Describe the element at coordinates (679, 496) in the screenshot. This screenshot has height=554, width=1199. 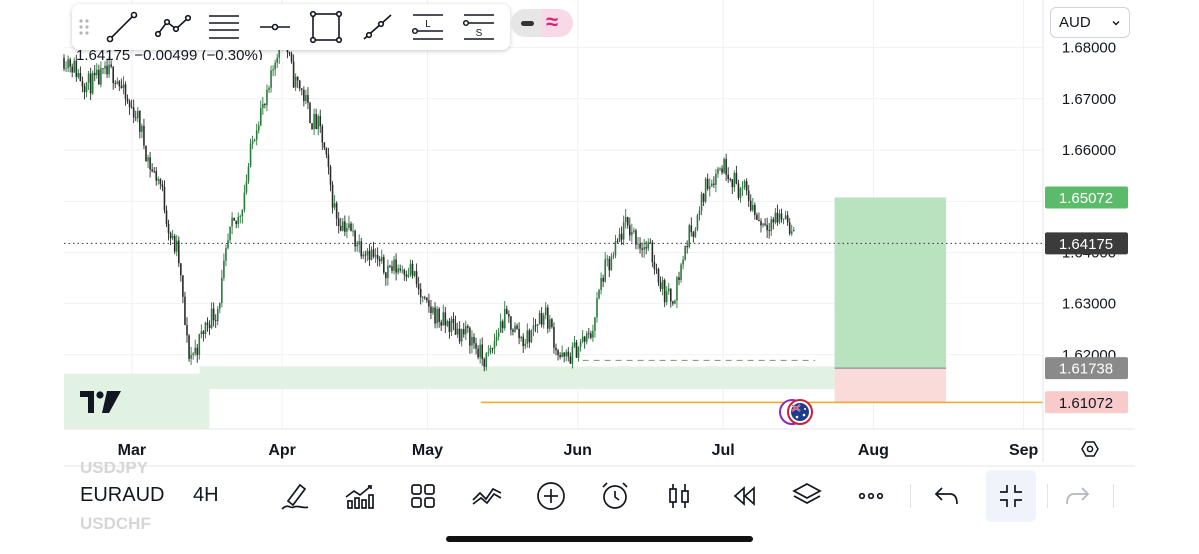
I see `candles-icon` at that location.